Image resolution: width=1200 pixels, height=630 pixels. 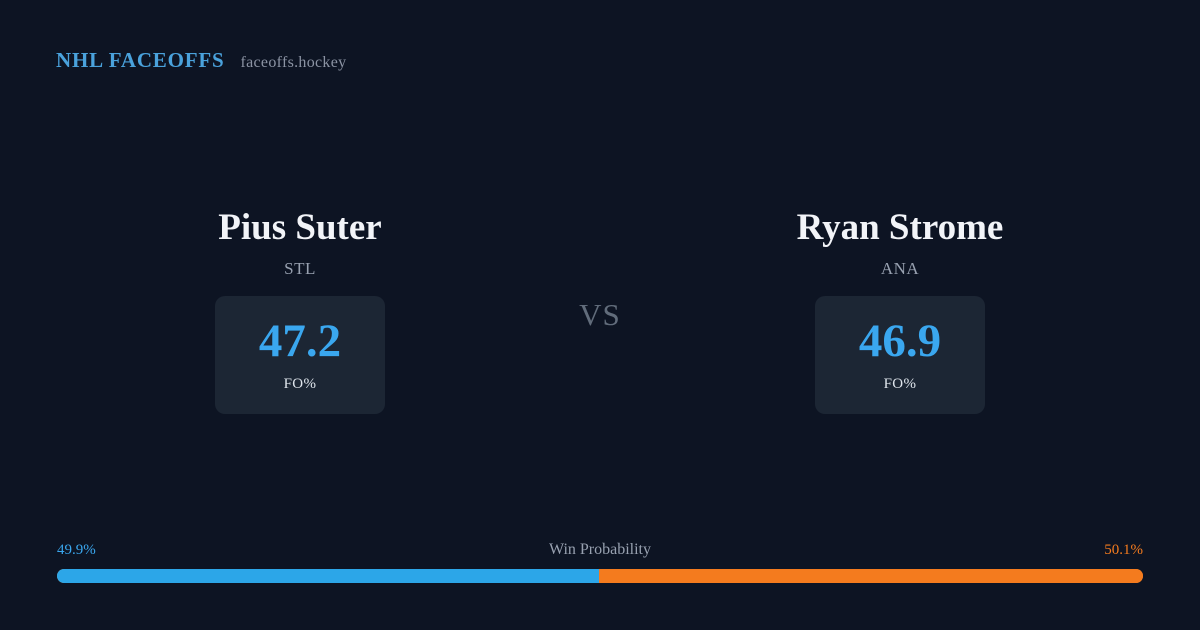 I want to click on player-card-left: Pius Suter STL 47.2 FO%, so click(x=300, y=310).